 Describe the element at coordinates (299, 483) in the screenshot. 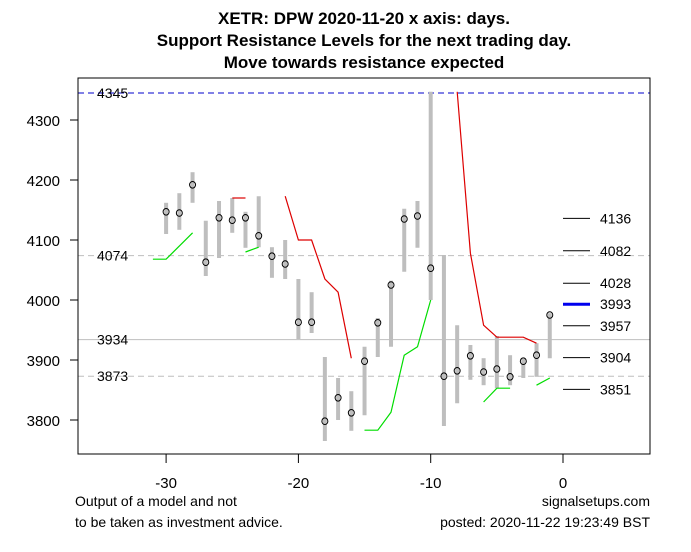

I see `x-tick-label: -20` at that location.